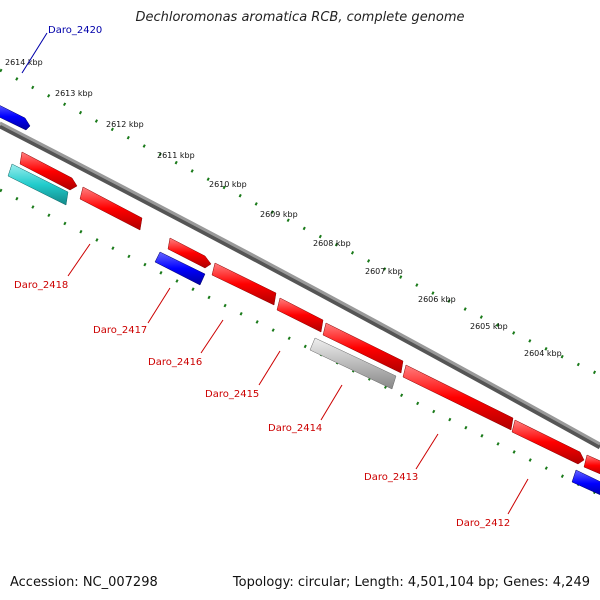 The width and height of the screenshot is (600, 600). What do you see at coordinates (84, 582) in the screenshot?
I see `accession-text: Accession: NC_007298` at bounding box center [84, 582].